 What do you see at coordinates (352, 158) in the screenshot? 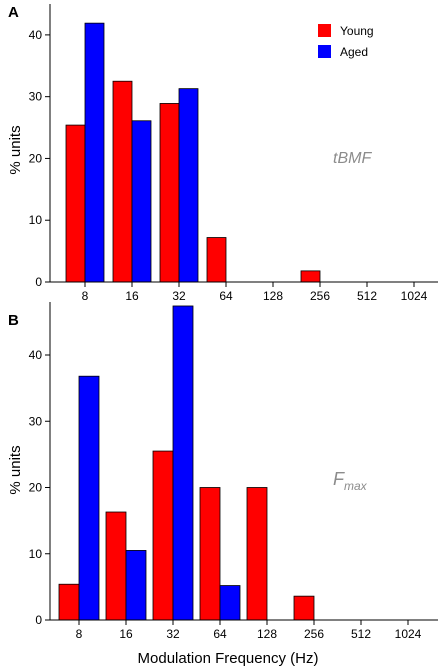
I see `panel-a-annotation: tBMF` at bounding box center [352, 158].